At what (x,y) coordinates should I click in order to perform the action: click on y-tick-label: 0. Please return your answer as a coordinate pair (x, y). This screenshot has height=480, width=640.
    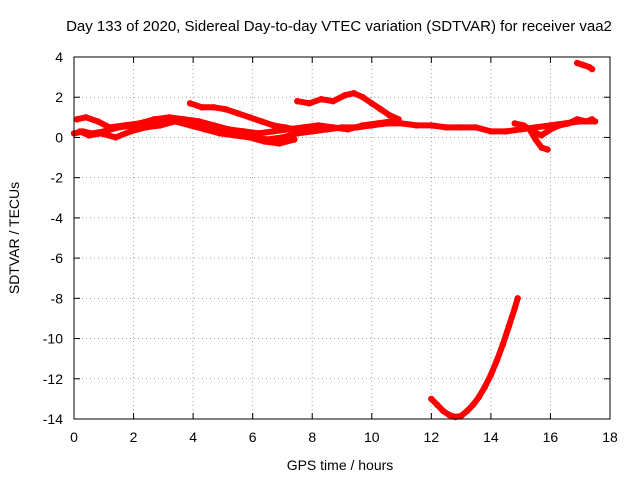
    Looking at the image, I should click on (59, 137).